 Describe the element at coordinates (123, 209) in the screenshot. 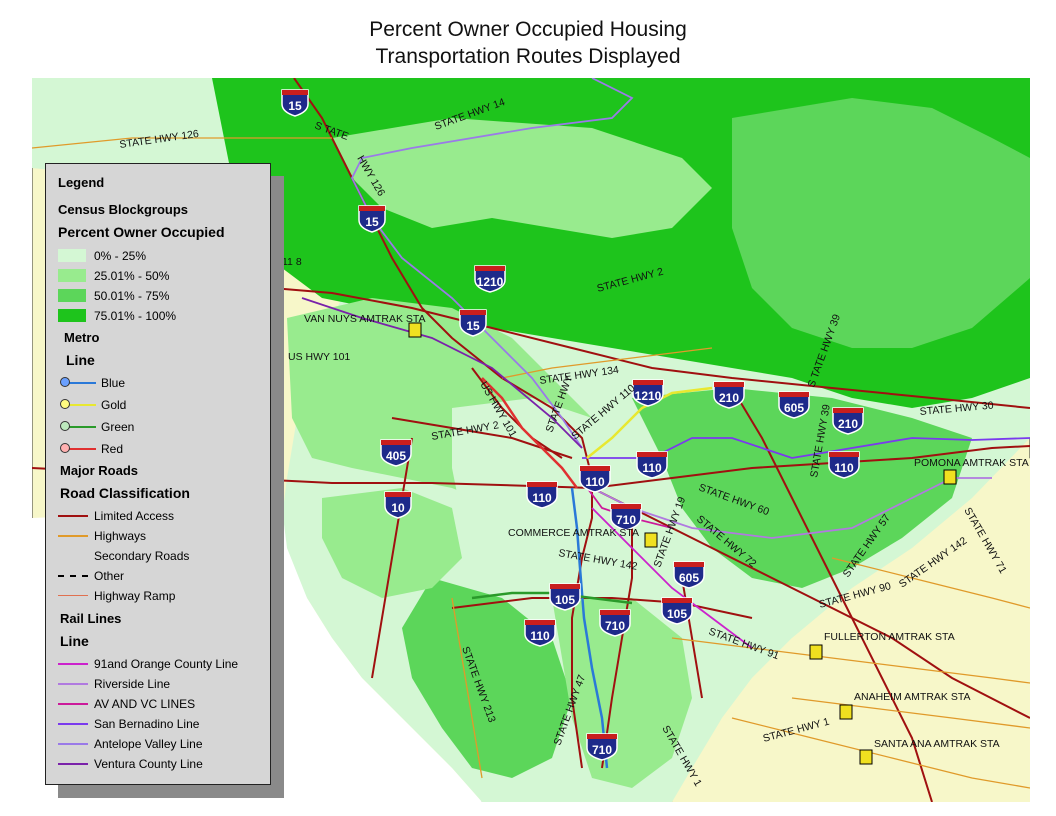

I see `legend-census: Census Blockgroups` at that location.